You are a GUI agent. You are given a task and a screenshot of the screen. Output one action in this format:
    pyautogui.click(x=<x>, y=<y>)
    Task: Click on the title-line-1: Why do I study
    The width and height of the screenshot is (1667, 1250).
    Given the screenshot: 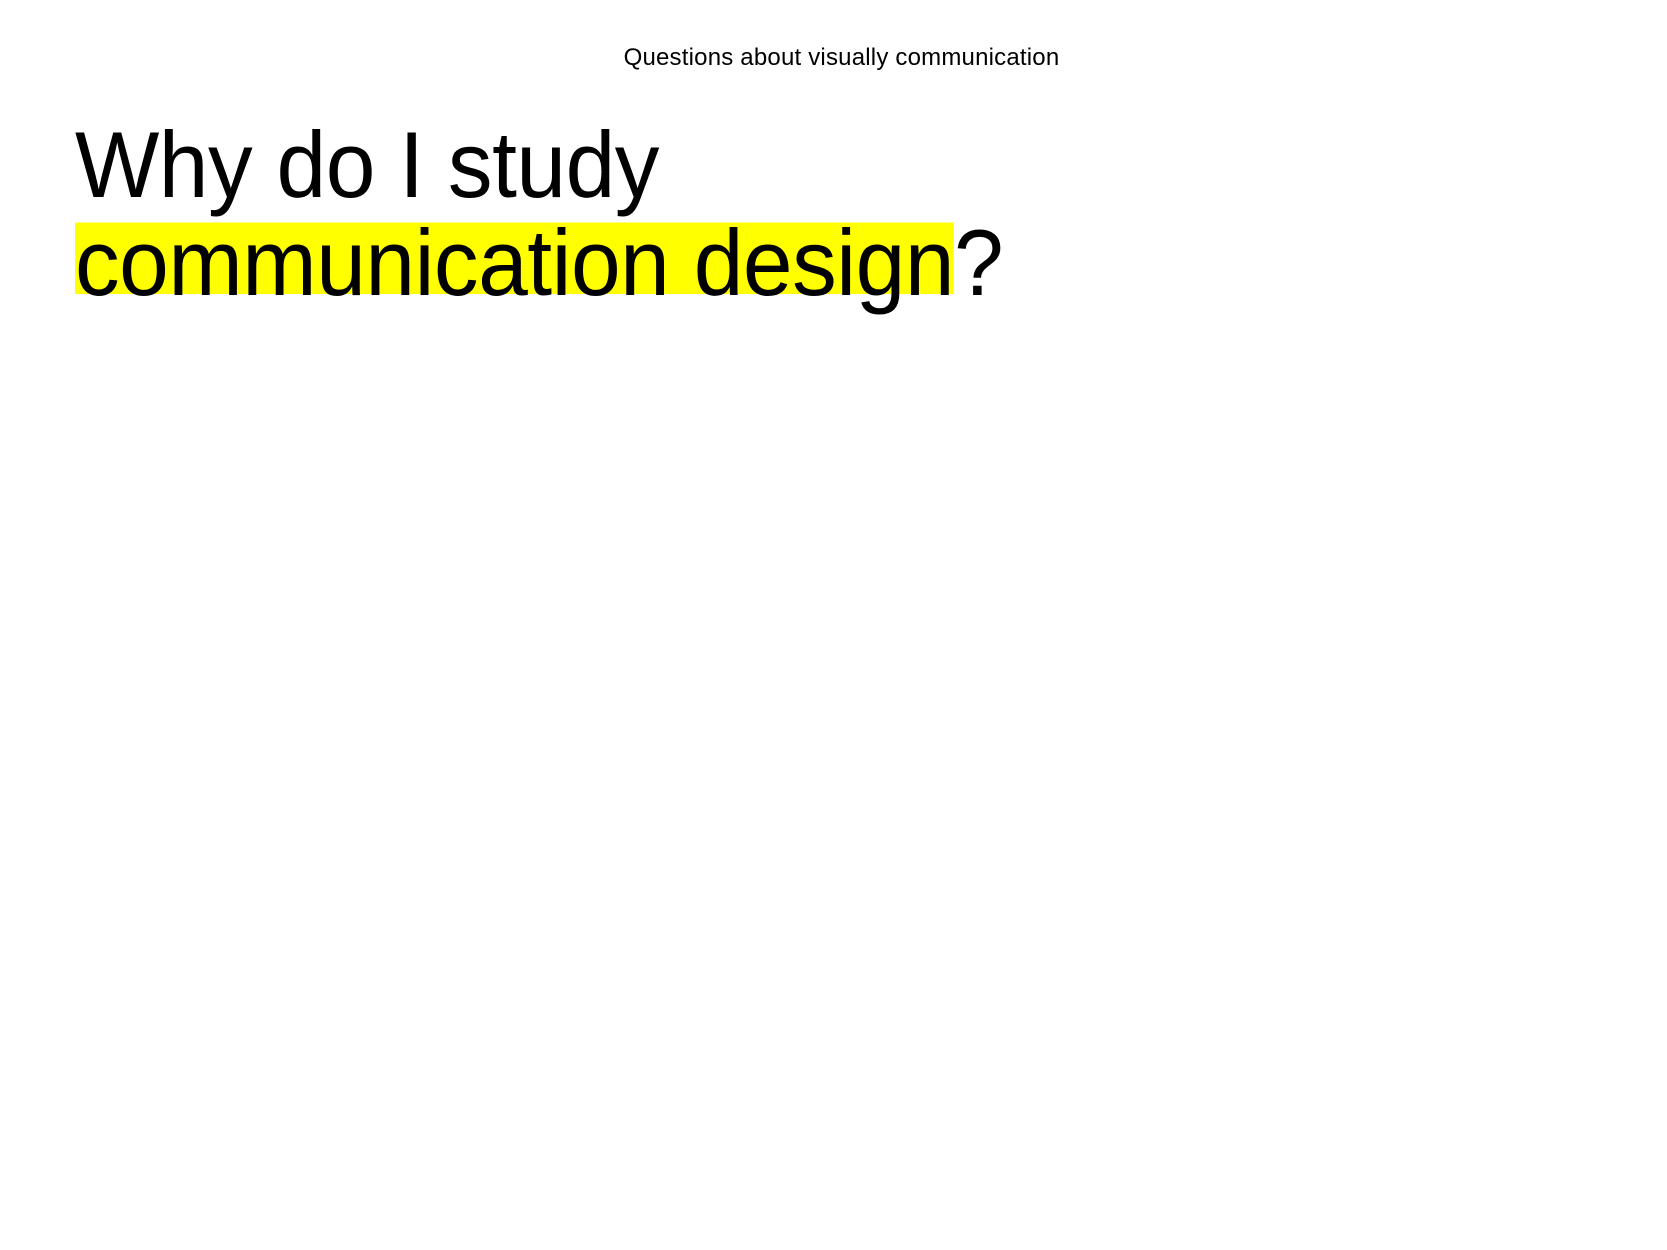 What is the action you would take?
    pyautogui.click(x=367, y=164)
    